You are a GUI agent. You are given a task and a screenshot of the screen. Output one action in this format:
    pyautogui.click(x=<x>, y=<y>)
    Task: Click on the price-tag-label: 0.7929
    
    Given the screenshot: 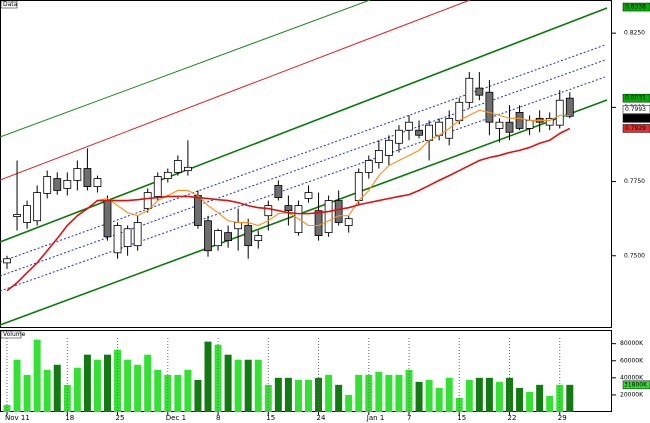 What is the action you would take?
    pyautogui.click(x=635, y=128)
    